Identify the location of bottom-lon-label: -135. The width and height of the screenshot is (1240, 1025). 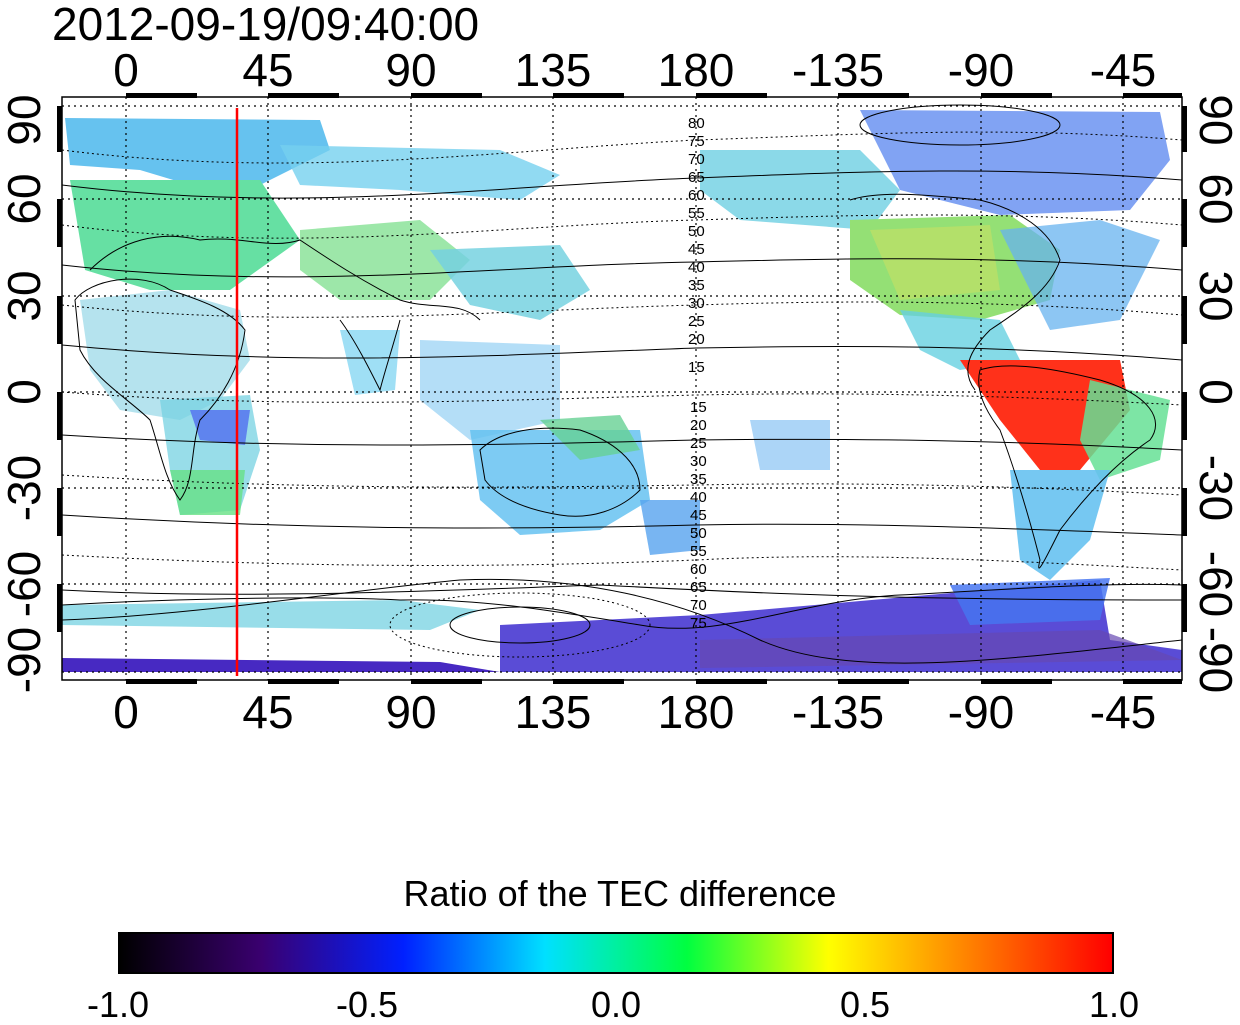
(838, 712).